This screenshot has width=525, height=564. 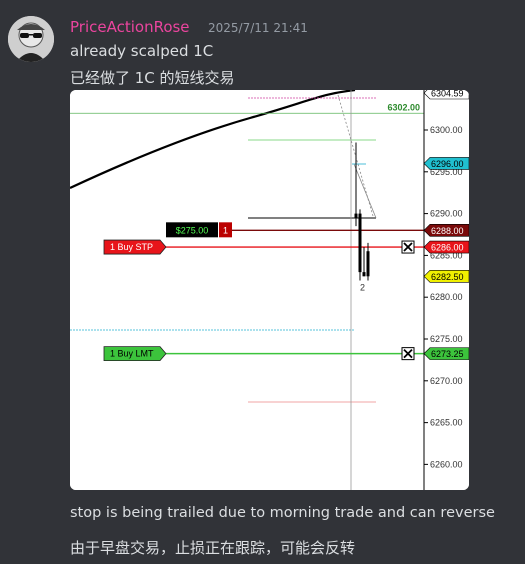 What do you see at coordinates (152, 78) in the screenshot?
I see `message-line-2: 已经做了 1C 的短线交易` at bounding box center [152, 78].